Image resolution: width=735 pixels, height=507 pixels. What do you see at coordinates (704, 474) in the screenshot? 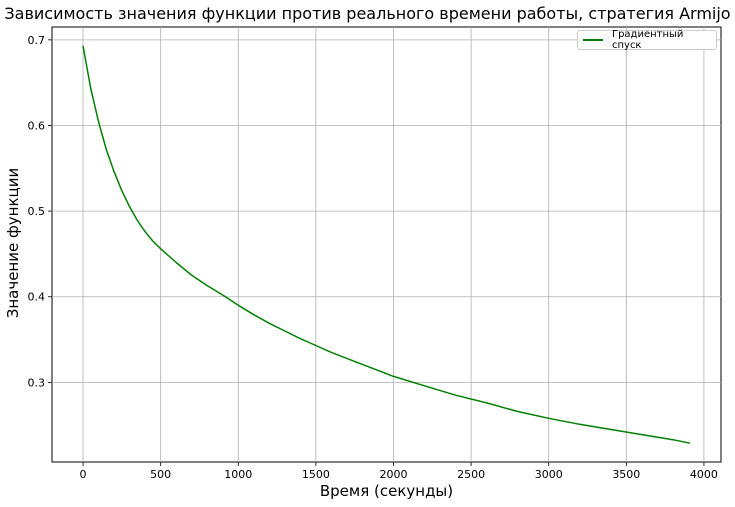
I see `x-tick-label: 4000` at bounding box center [704, 474].